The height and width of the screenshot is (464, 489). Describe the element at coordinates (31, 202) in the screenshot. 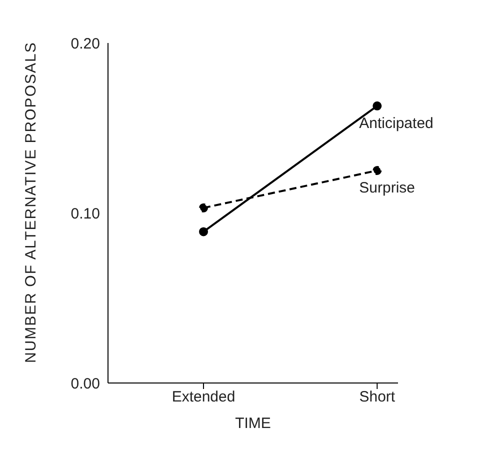

I see `y-axis-title: NUMBER OF ALTERNATIVE PROPOSALS` at that location.